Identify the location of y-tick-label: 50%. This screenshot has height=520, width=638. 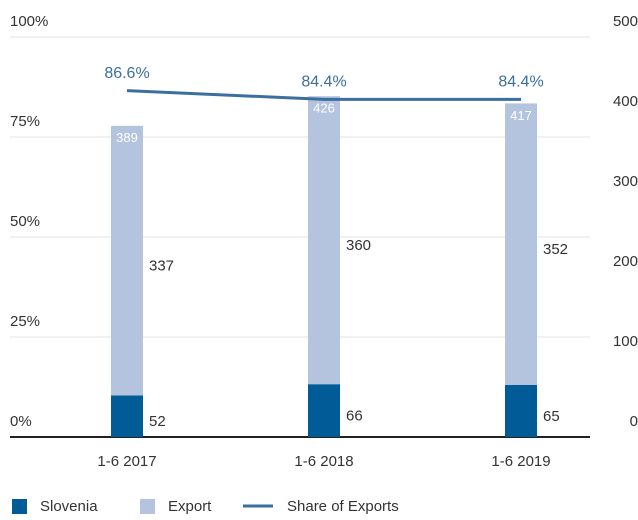
(25, 221).